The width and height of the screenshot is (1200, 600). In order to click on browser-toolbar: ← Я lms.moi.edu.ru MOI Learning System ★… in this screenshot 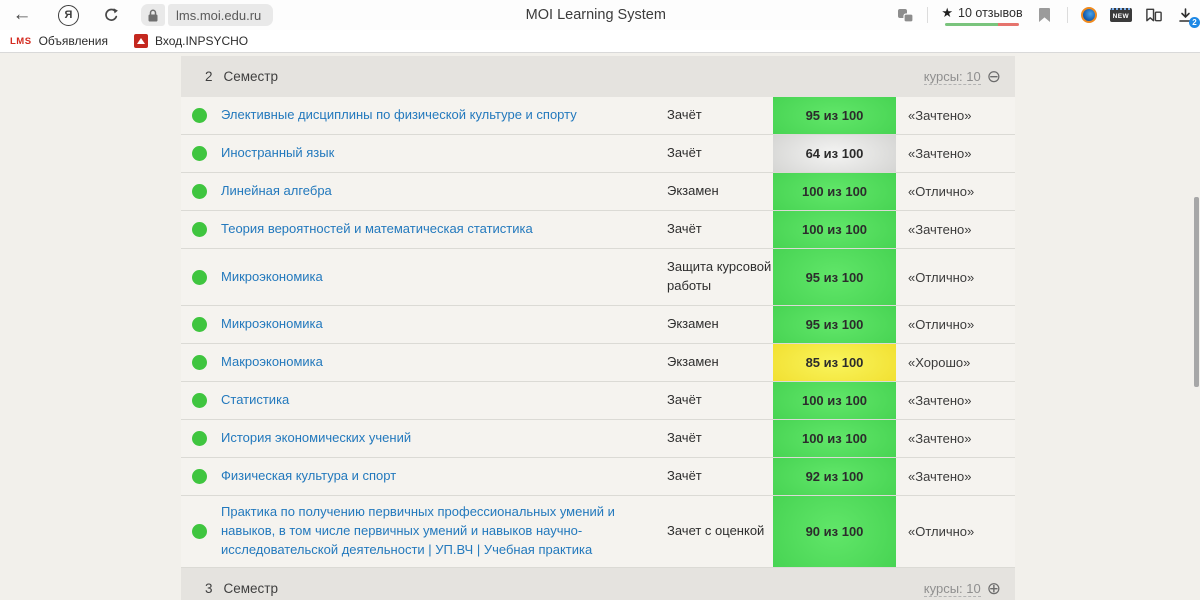, I will do `click(600, 15)`.